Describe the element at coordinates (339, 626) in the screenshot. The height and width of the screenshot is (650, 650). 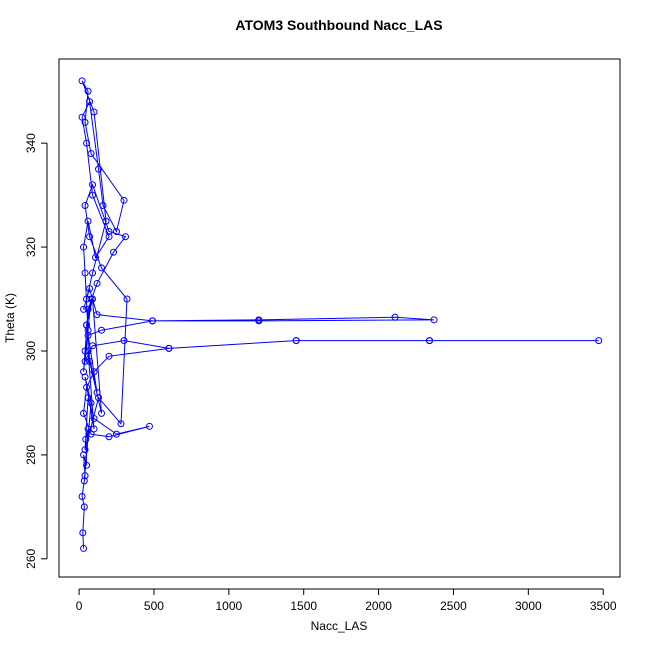
I see `x-axis-label: Nacc_LAS` at that location.